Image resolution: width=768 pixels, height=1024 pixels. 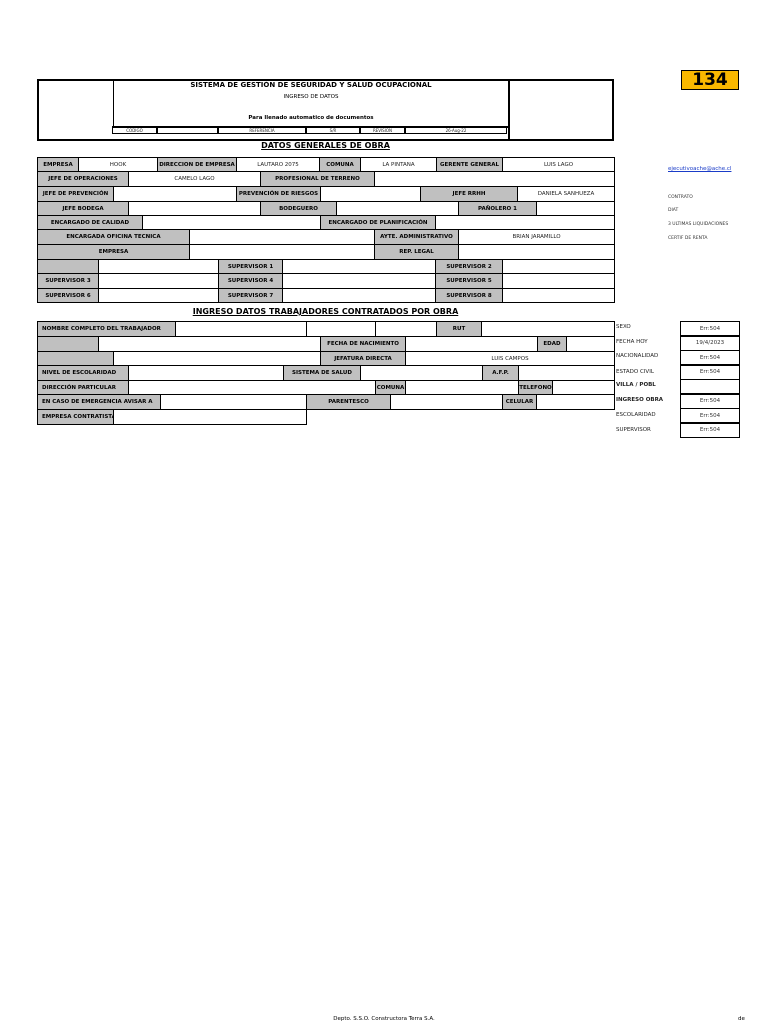 I want to click on field-label: BODEGUERO, so click(x=298, y=208).